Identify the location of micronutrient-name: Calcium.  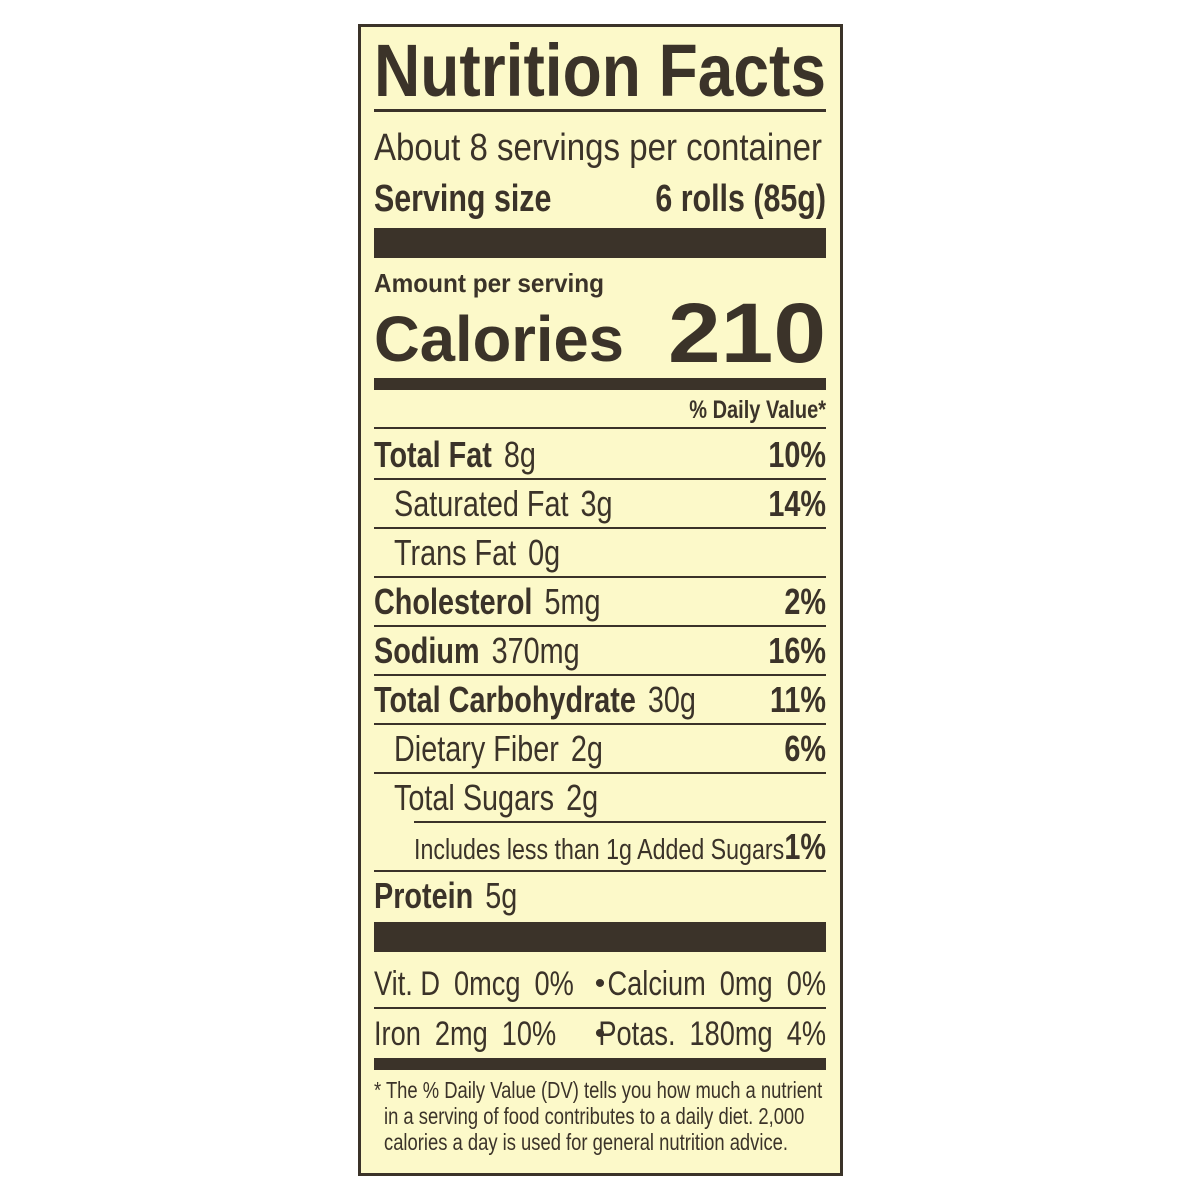
(657, 984).